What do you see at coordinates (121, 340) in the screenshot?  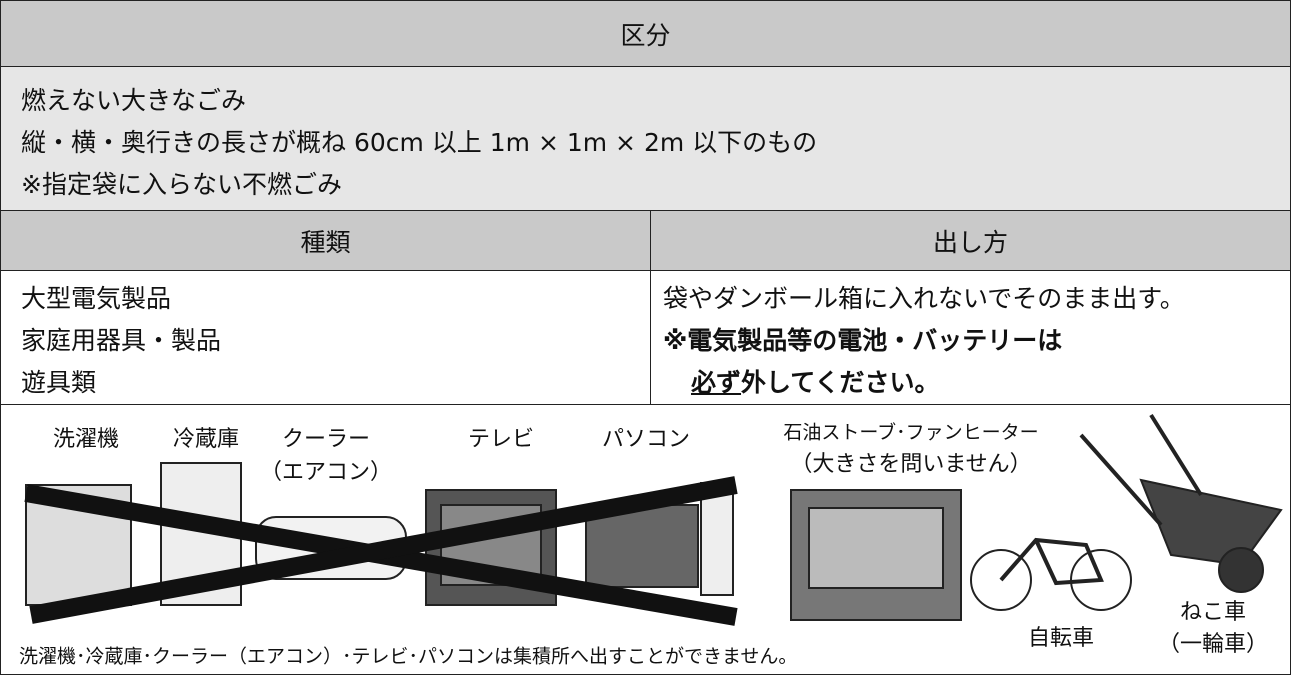 I see `kind: 家庭用器具・製品` at bounding box center [121, 340].